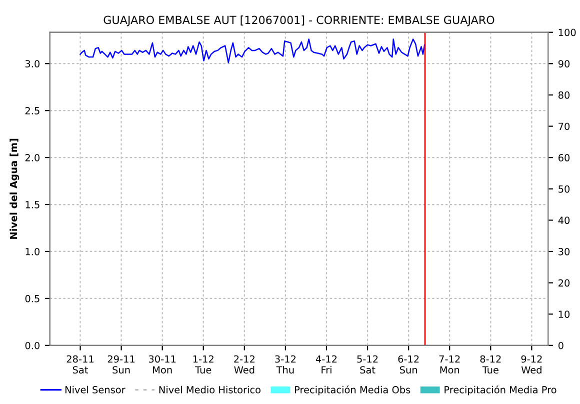 This screenshot has height=404, width=580. Describe the element at coordinates (32, 346) in the screenshot. I see `y-tick-label: 0.0` at that location.